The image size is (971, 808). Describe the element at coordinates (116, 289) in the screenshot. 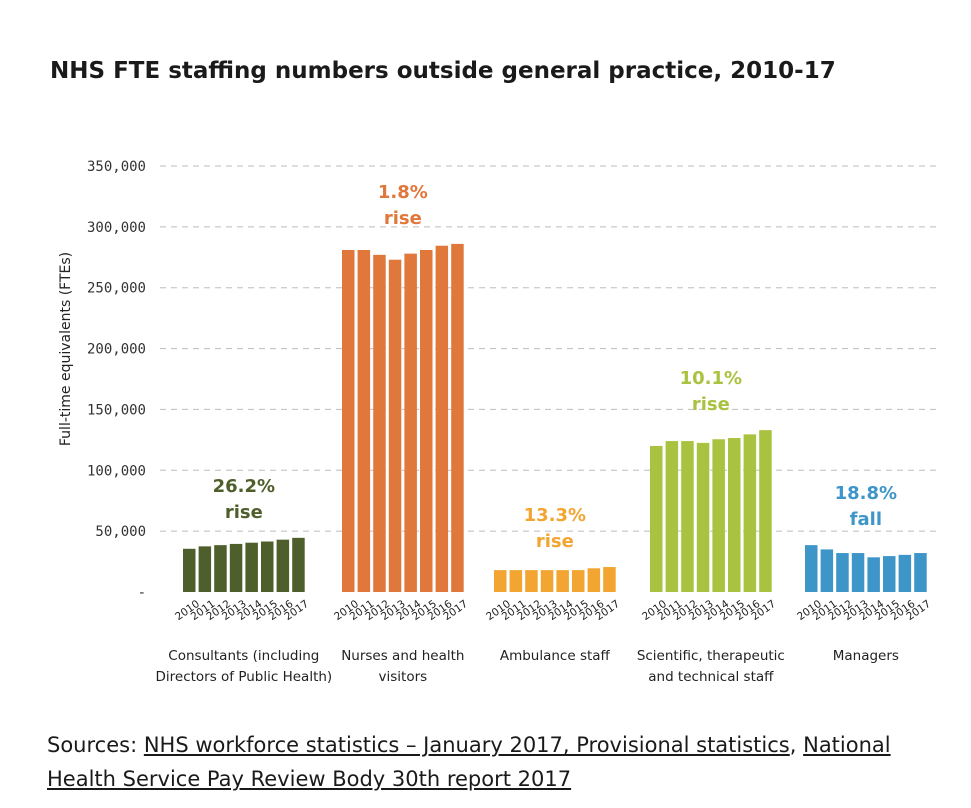

I see `y-tick-label: 250,000` at that location.